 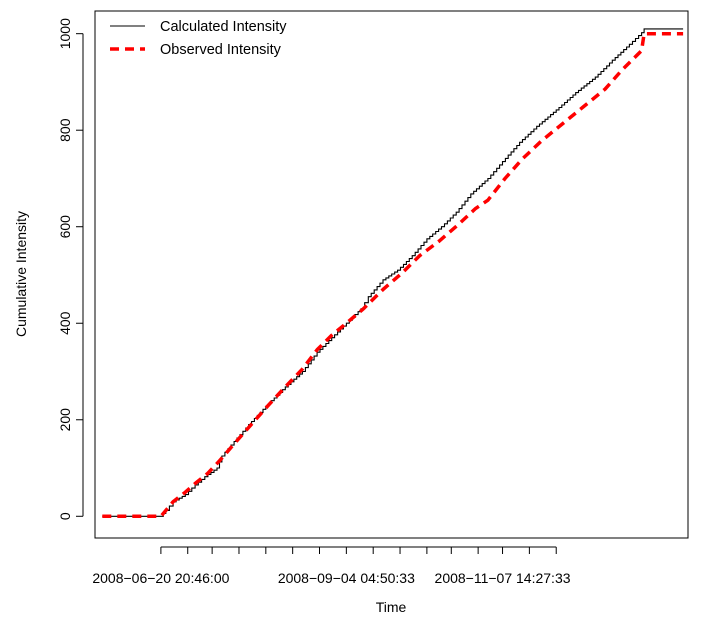 I want to click on y-tick-label: 0, so click(x=65, y=516).